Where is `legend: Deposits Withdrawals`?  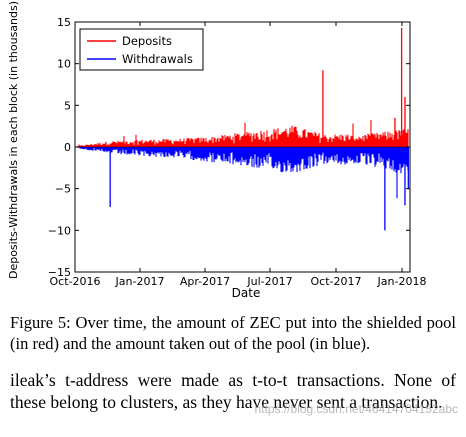
legend: Deposits Withdrawals is located at coordinates (141, 49).